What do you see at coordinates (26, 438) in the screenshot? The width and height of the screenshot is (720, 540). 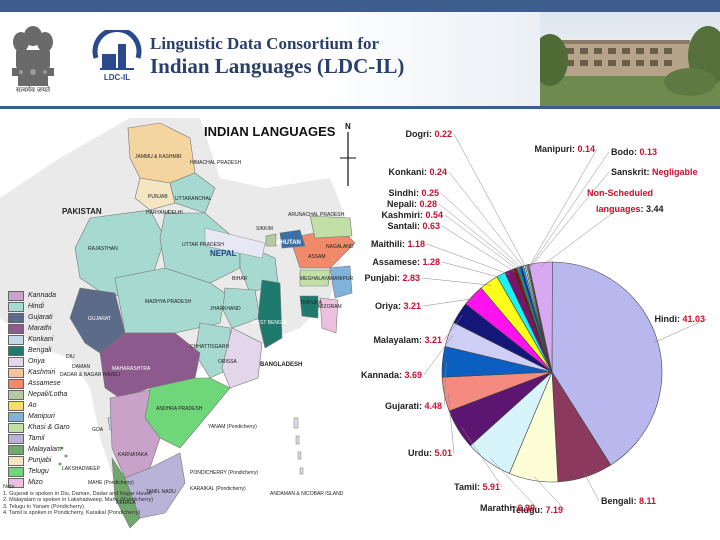 I see `legend-item: Tamil` at bounding box center [26, 438].